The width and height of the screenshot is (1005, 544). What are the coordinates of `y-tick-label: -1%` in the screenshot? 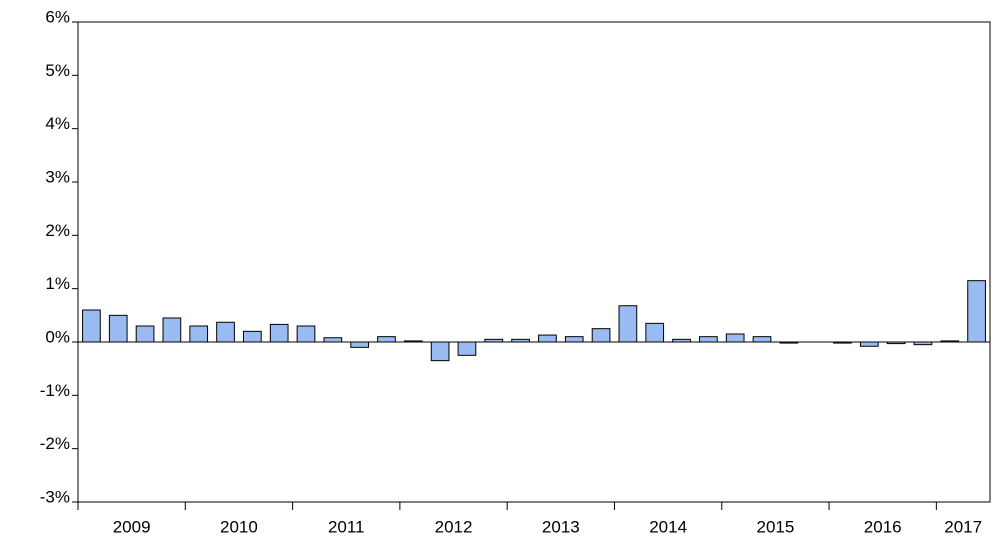 It's located at (55, 390).